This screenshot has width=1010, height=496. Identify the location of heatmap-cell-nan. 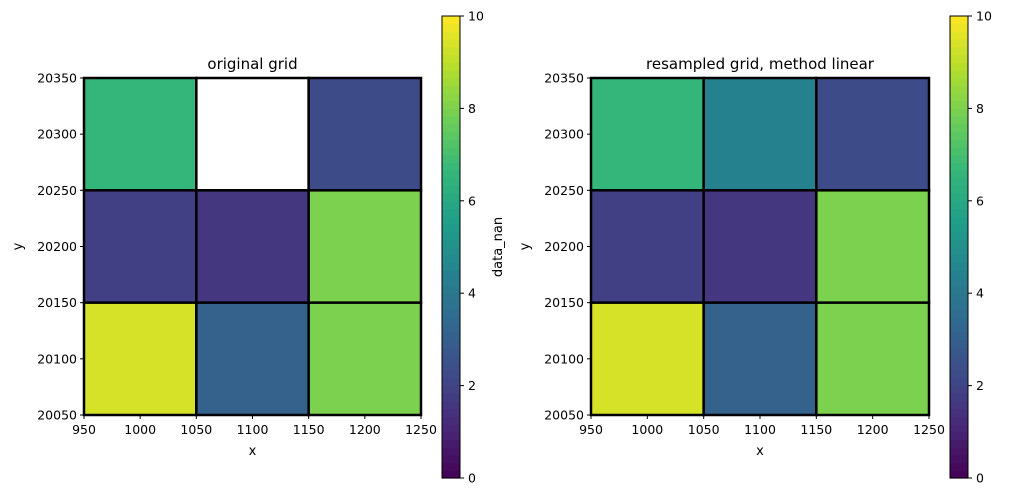
(252, 134).